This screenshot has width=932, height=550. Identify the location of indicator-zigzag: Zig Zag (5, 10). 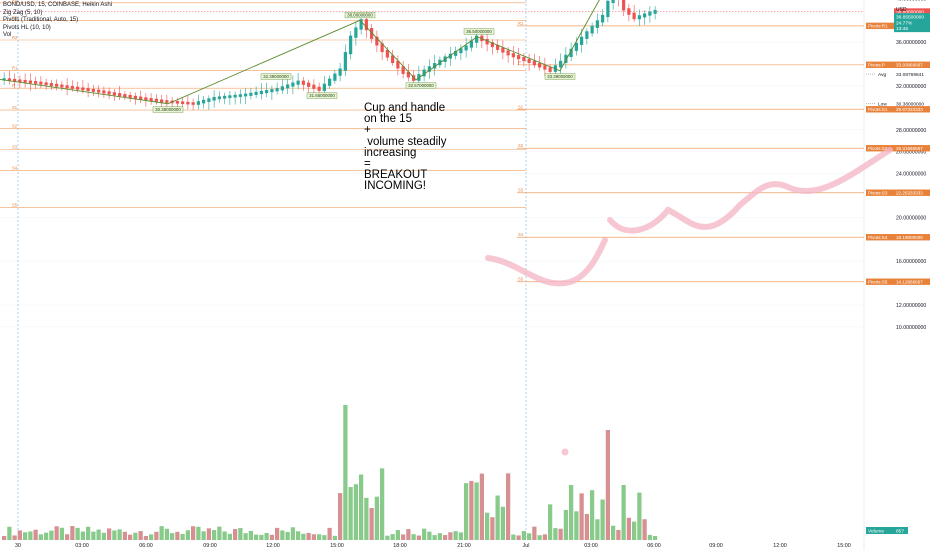
(23, 12).